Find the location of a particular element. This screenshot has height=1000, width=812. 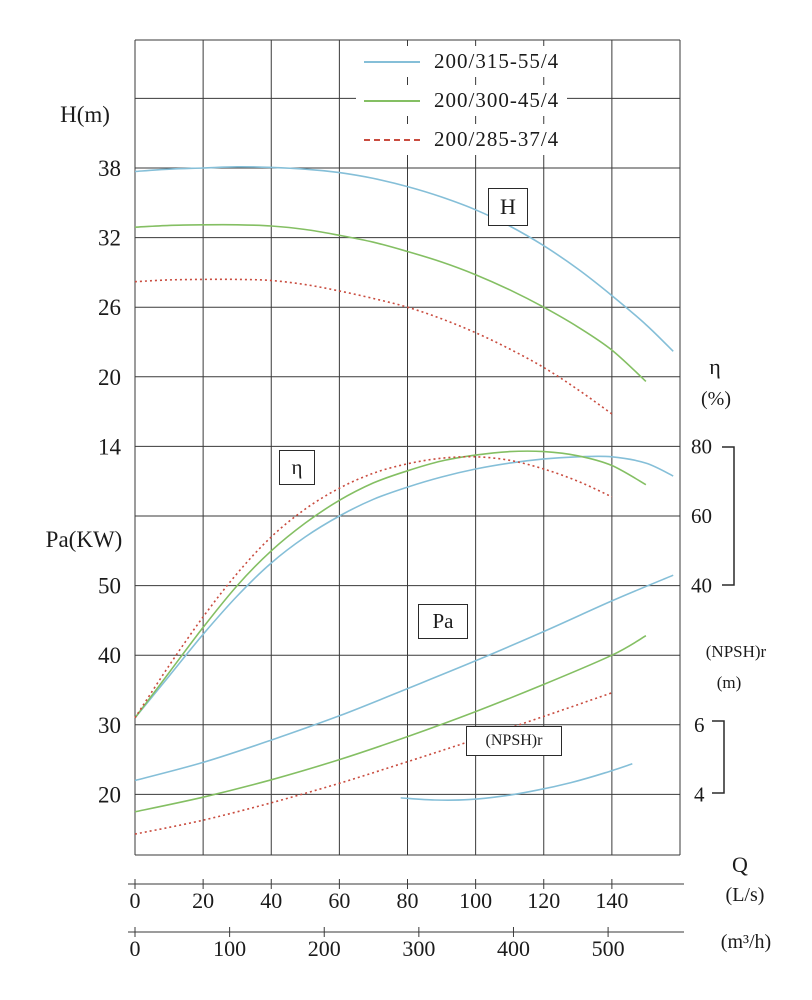

pa-curve-label: Pa is located at coordinates (443, 621).